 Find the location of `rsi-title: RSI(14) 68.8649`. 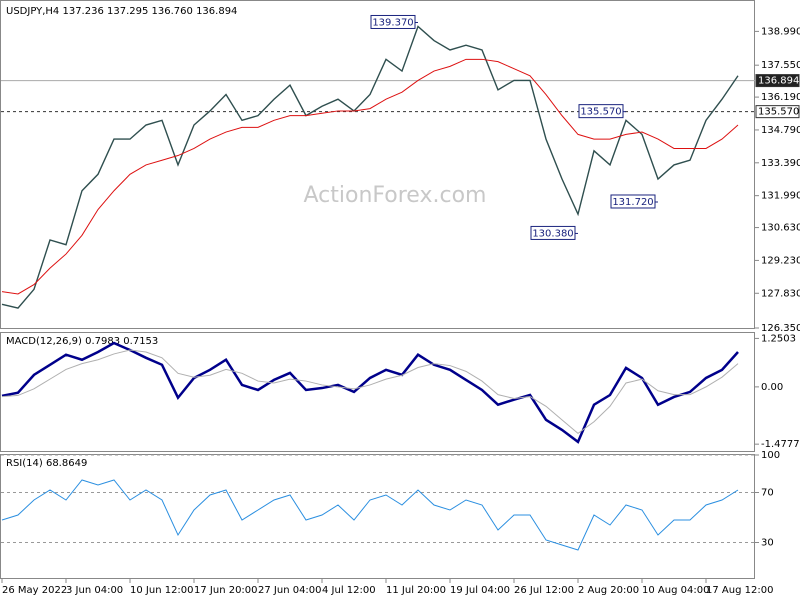

rsi-title: RSI(14) 68.8649 is located at coordinates (46, 463).